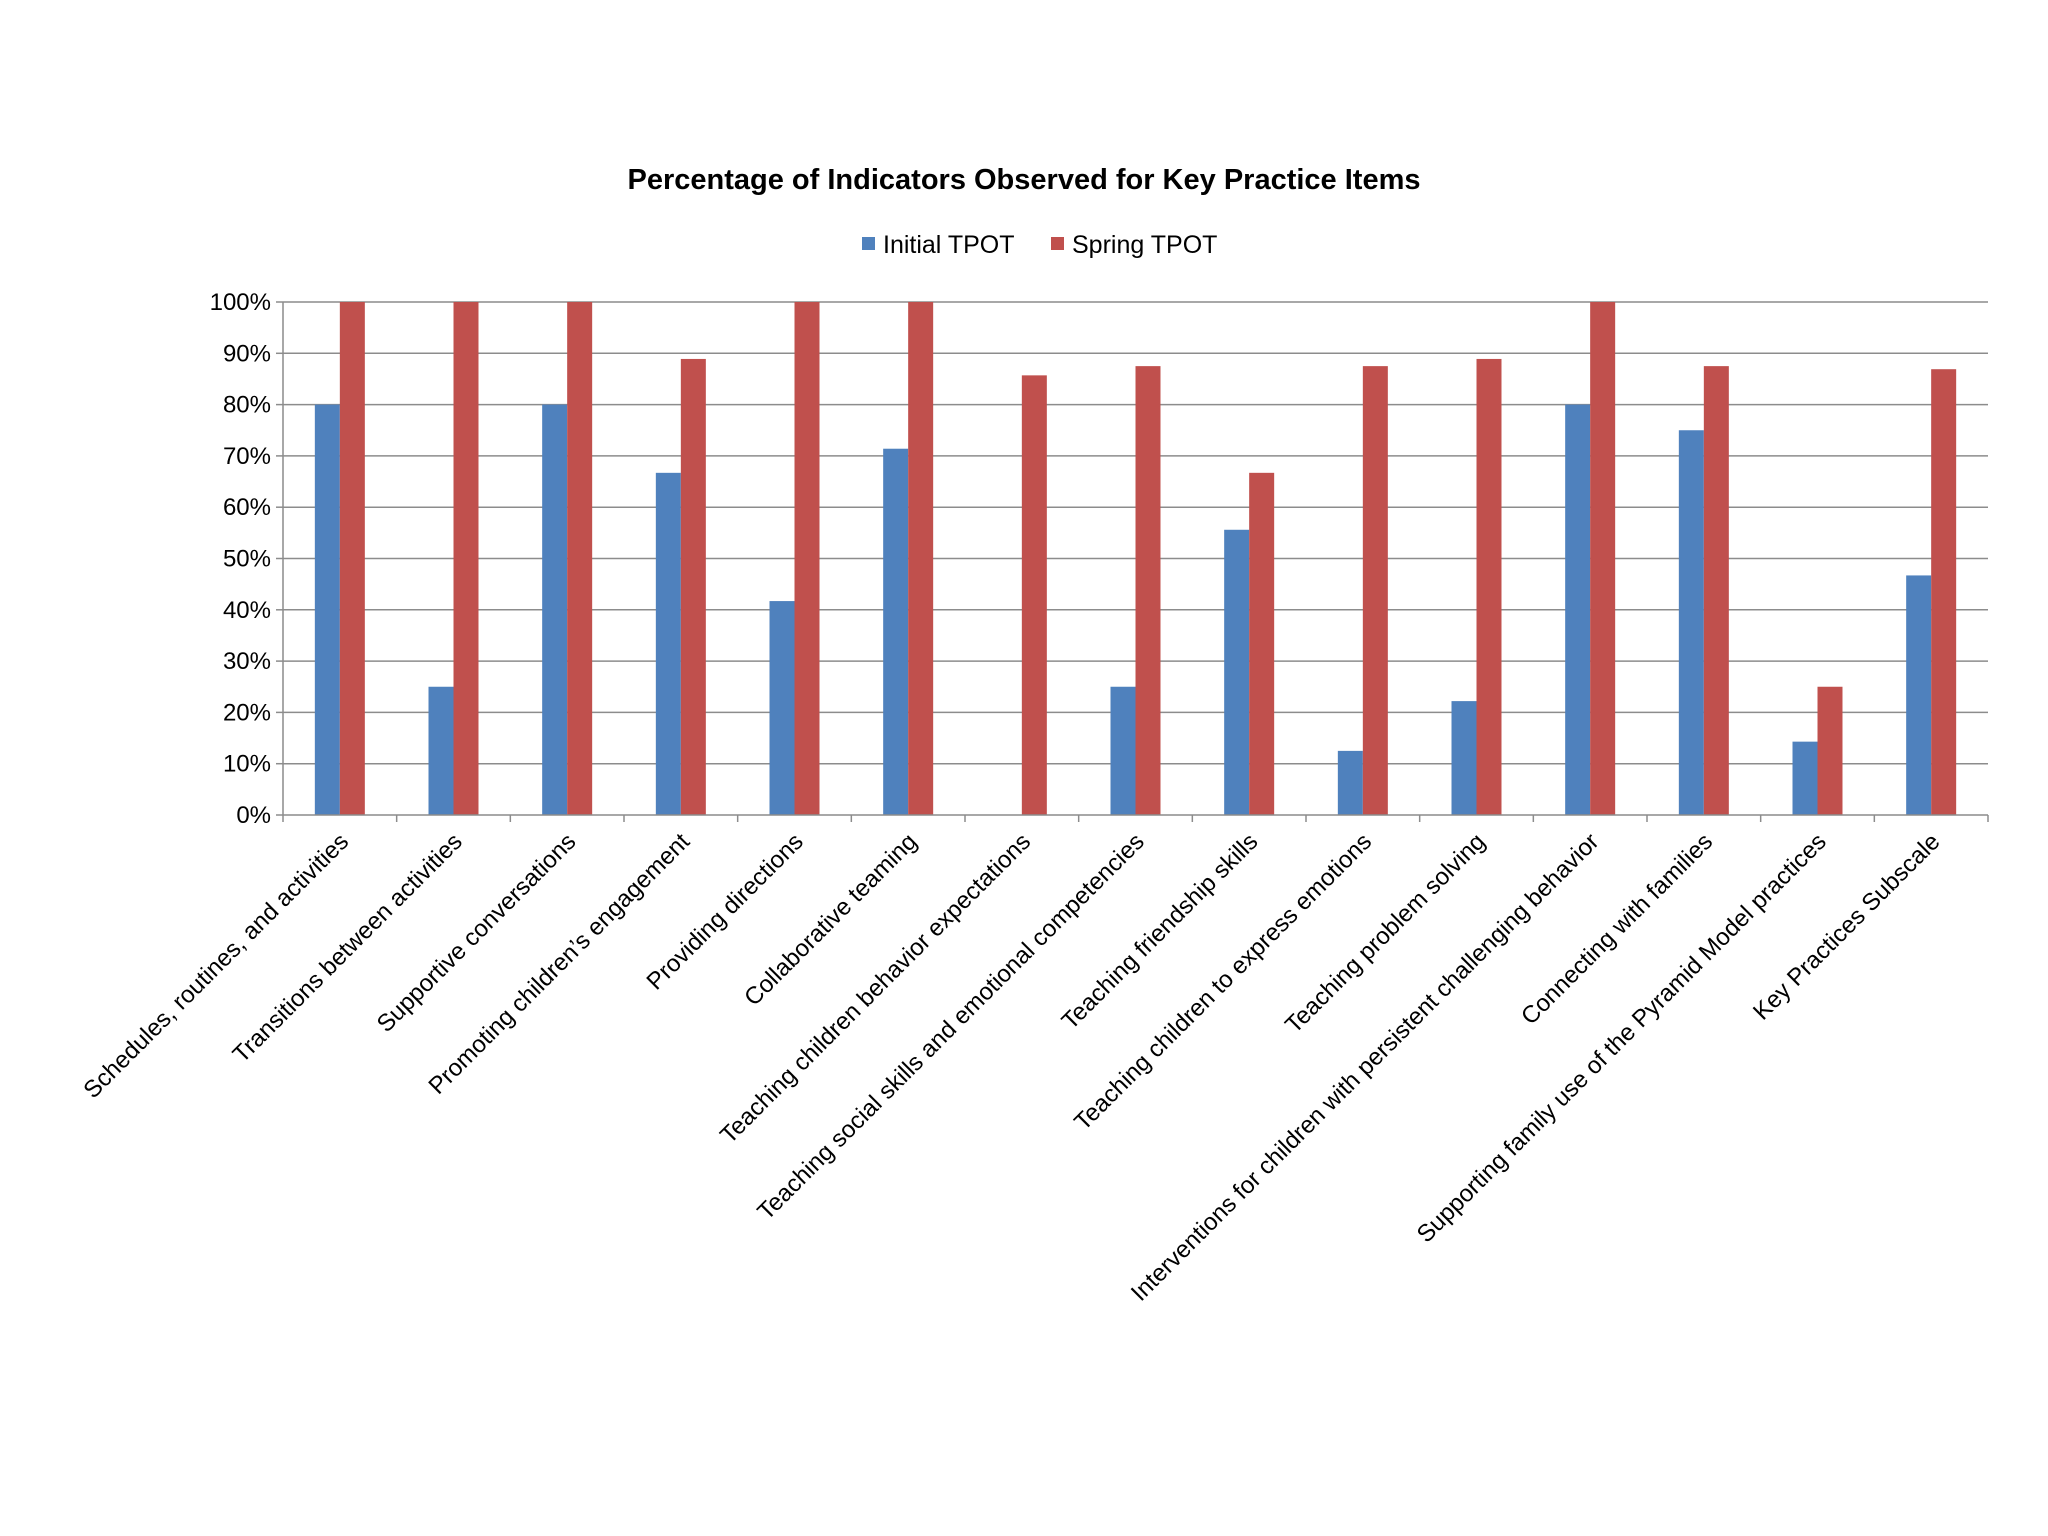 This screenshot has width=2048, height=1536. Describe the element at coordinates (1617, 929) in the screenshot. I see `x-tick-label: Connecting with families` at that location.